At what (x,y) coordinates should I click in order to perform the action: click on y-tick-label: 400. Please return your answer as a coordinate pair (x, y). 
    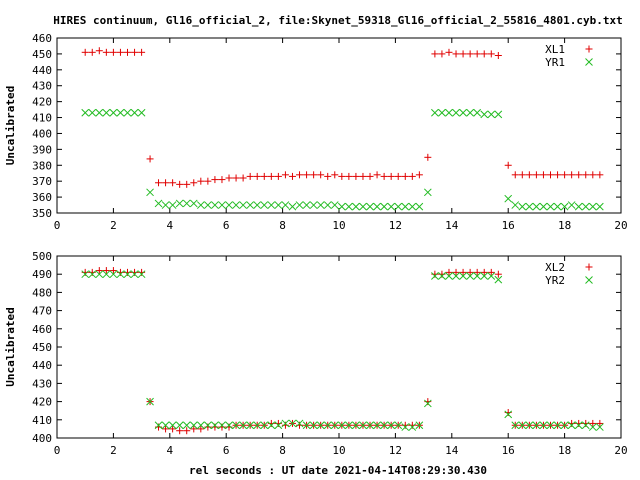
    Looking at the image, I should click on (42, 438).